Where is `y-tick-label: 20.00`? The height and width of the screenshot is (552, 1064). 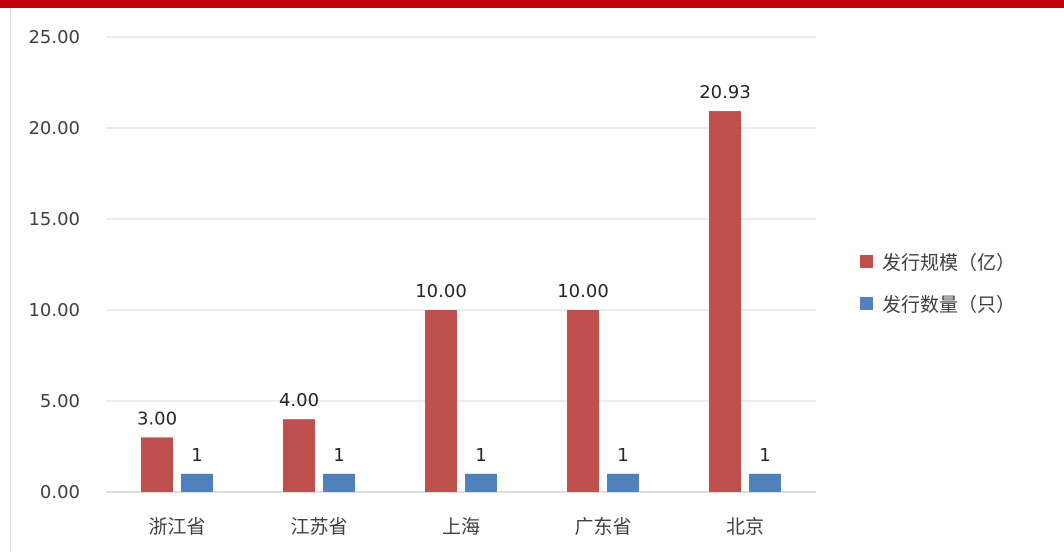 y-tick-label: 20.00 is located at coordinates (54, 128).